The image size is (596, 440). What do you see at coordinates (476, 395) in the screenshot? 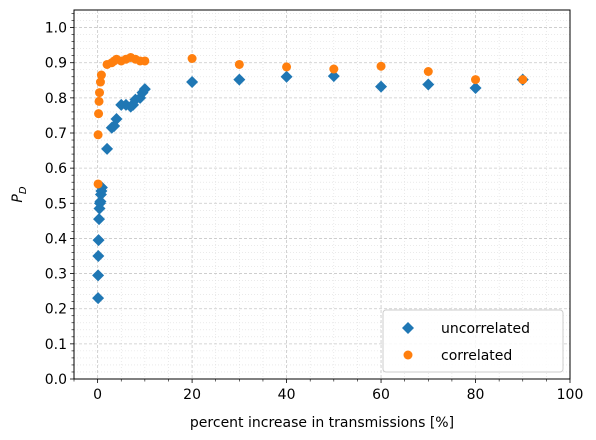
I see `x-tick-label: 80` at bounding box center [476, 395].